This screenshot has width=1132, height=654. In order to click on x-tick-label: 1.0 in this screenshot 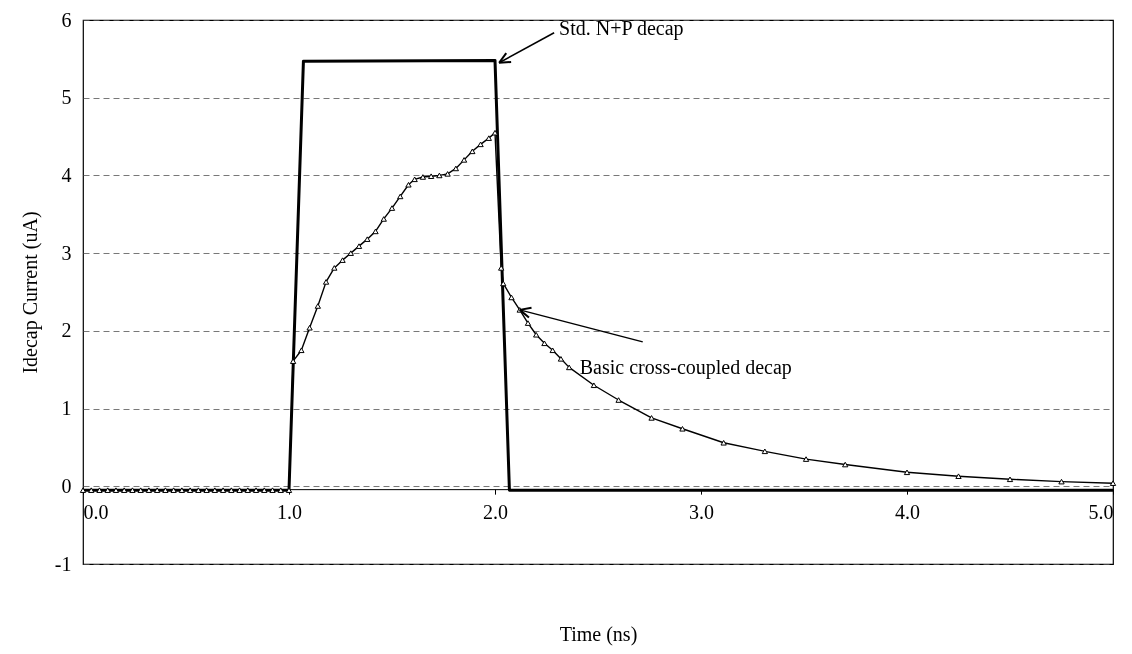, I will do `click(289, 511)`.